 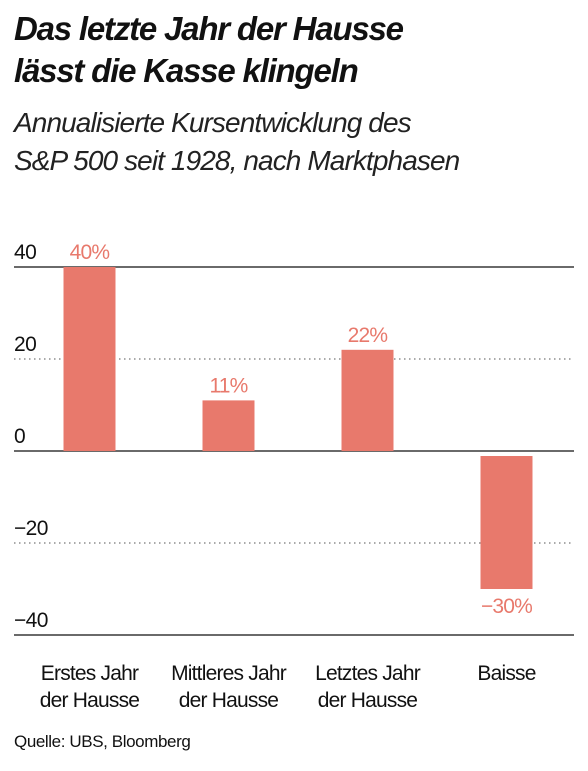 I want to click on data-label: 11%, so click(x=228, y=385).